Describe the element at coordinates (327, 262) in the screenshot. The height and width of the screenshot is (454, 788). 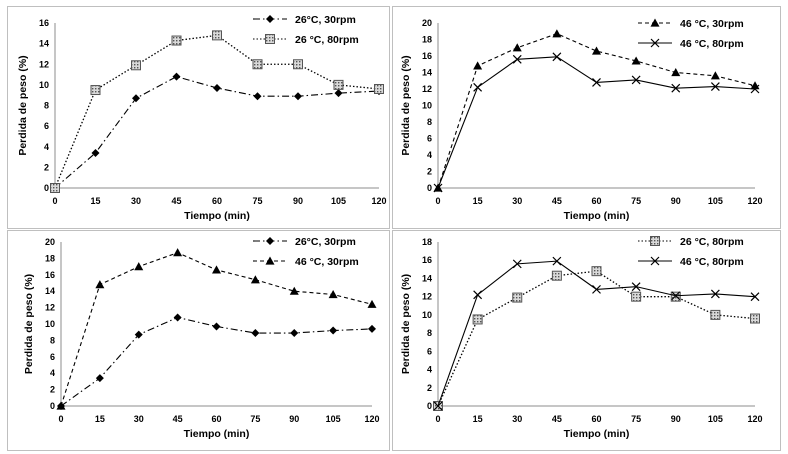
I see `legend-label: 46 °C, 30rpm` at that location.